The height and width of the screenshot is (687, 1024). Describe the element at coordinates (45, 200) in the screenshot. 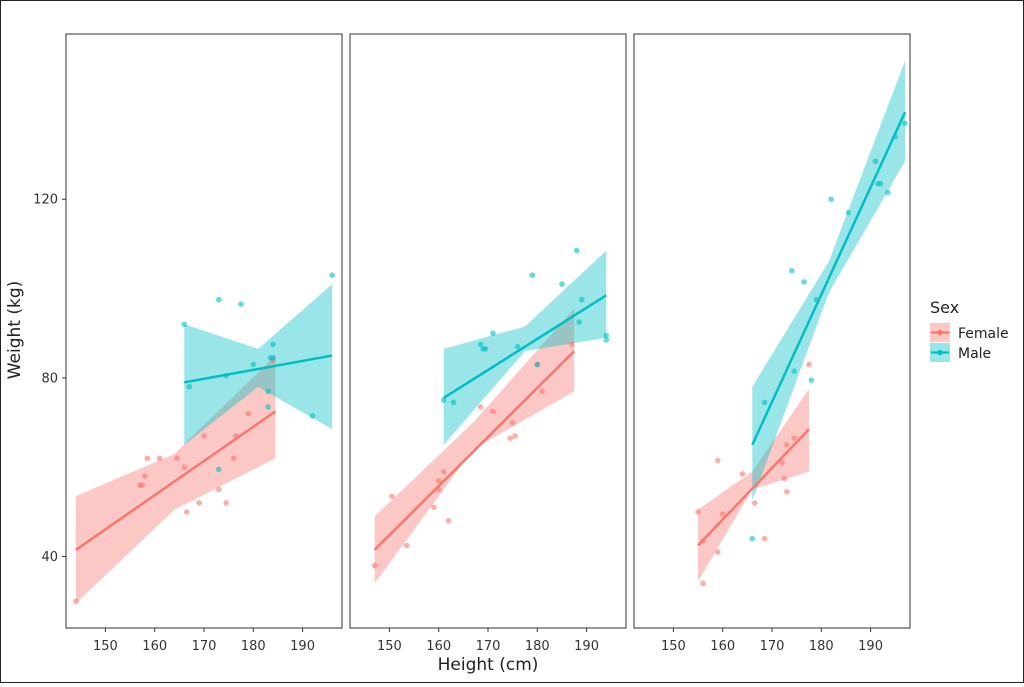

I see `y-tick-label: 120` at that location.